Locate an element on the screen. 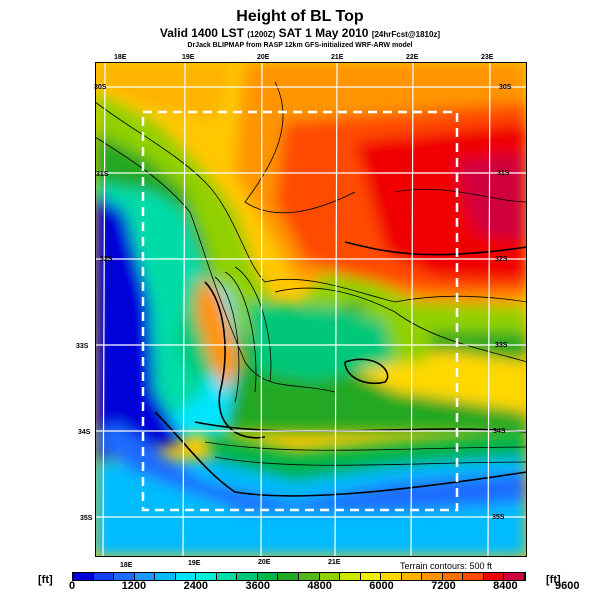 This screenshot has width=600, height=600. terrain-contour-note: Terrain contours: 500 ft is located at coordinates (446, 566).